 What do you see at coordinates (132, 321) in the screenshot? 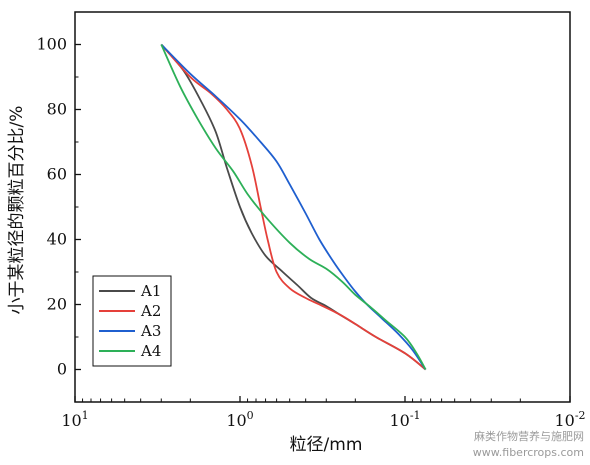
I see `legend: A1 A2 A3 A4` at bounding box center [132, 321].